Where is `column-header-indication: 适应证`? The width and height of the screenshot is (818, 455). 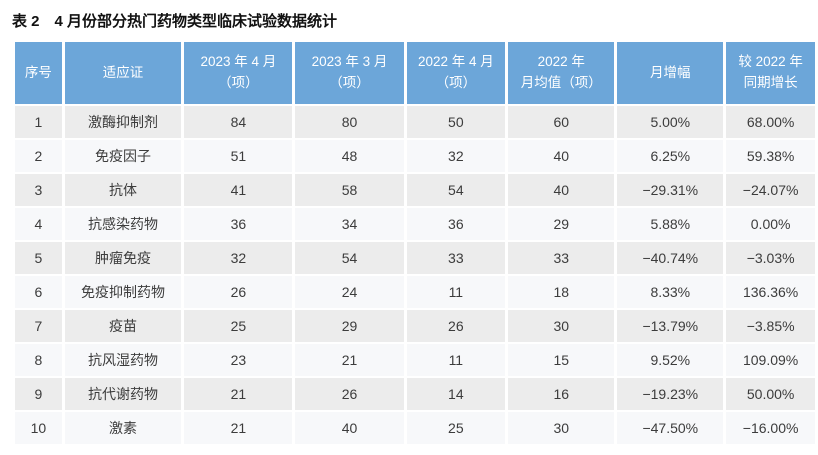 column-header-indication: 适应证 is located at coordinates (123, 73).